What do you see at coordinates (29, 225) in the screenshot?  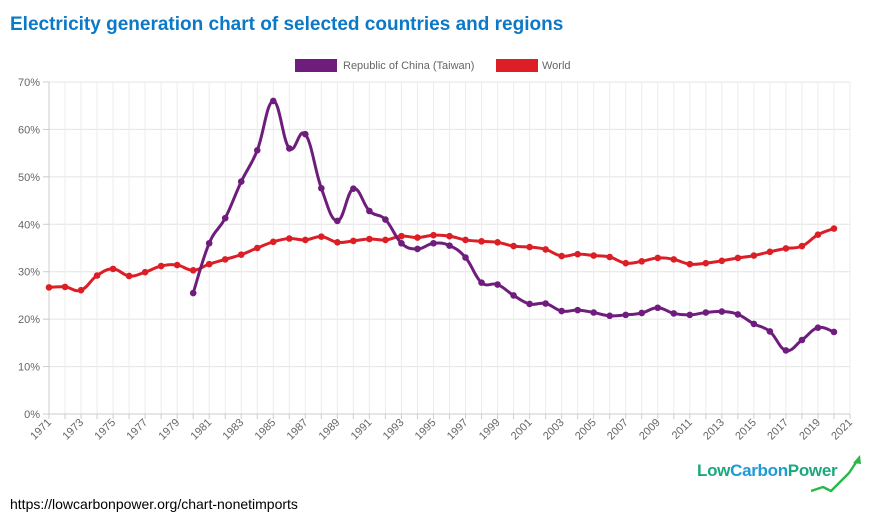 I see `y-tick-label: 40%` at bounding box center [29, 225].